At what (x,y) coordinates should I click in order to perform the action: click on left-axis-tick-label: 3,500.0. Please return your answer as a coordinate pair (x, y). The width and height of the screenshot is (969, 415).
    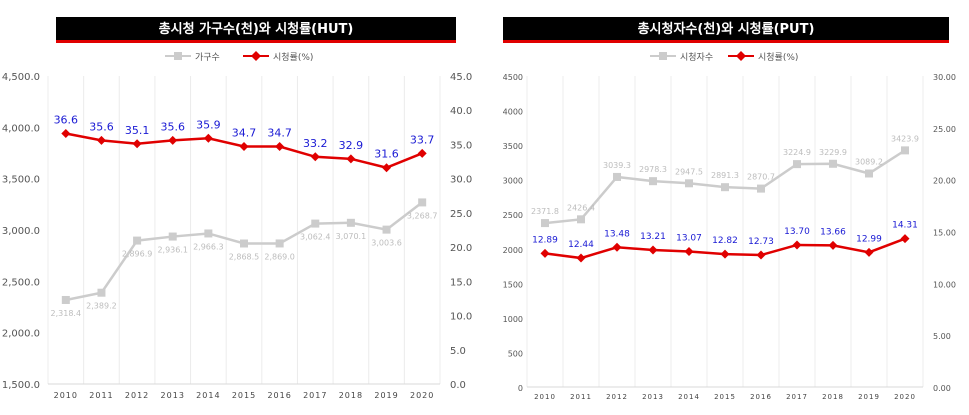
    Looking at the image, I should click on (21, 180).